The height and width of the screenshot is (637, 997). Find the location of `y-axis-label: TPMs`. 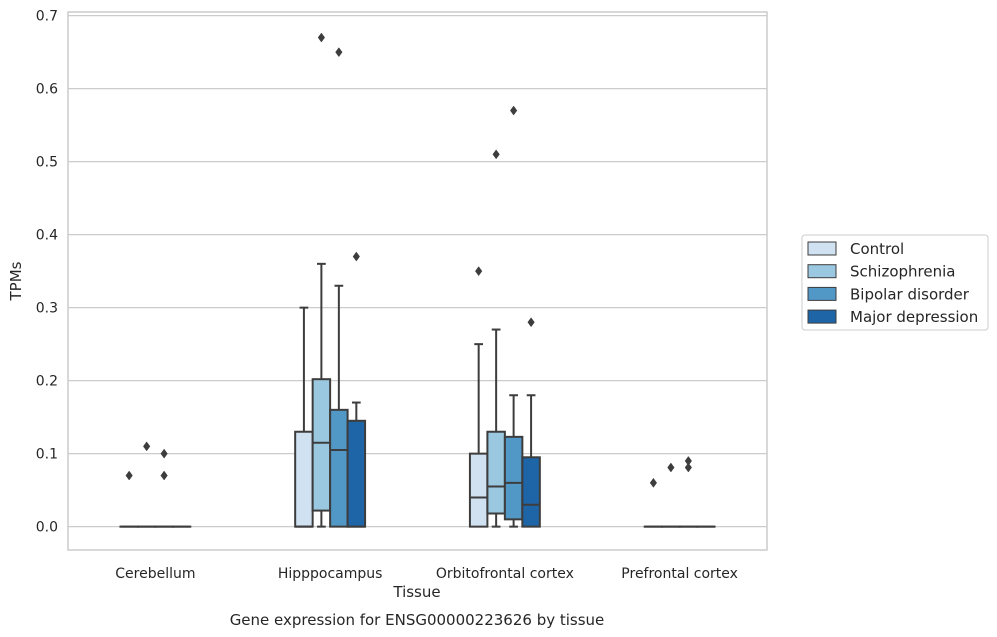

y-axis-label: TPMs is located at coordinates (16, 281).